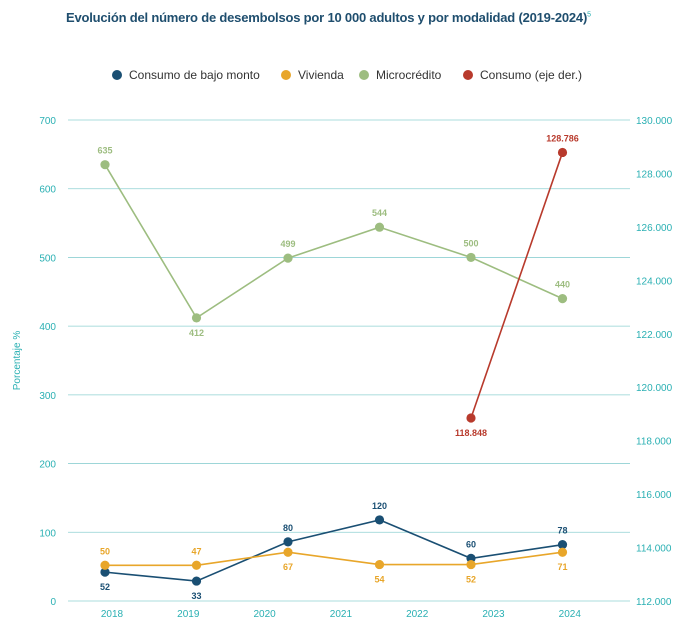 Image resolution: width=688 pixels, height=621 pixels. I want to click on y-tick-label: 200, so click(47, 465).